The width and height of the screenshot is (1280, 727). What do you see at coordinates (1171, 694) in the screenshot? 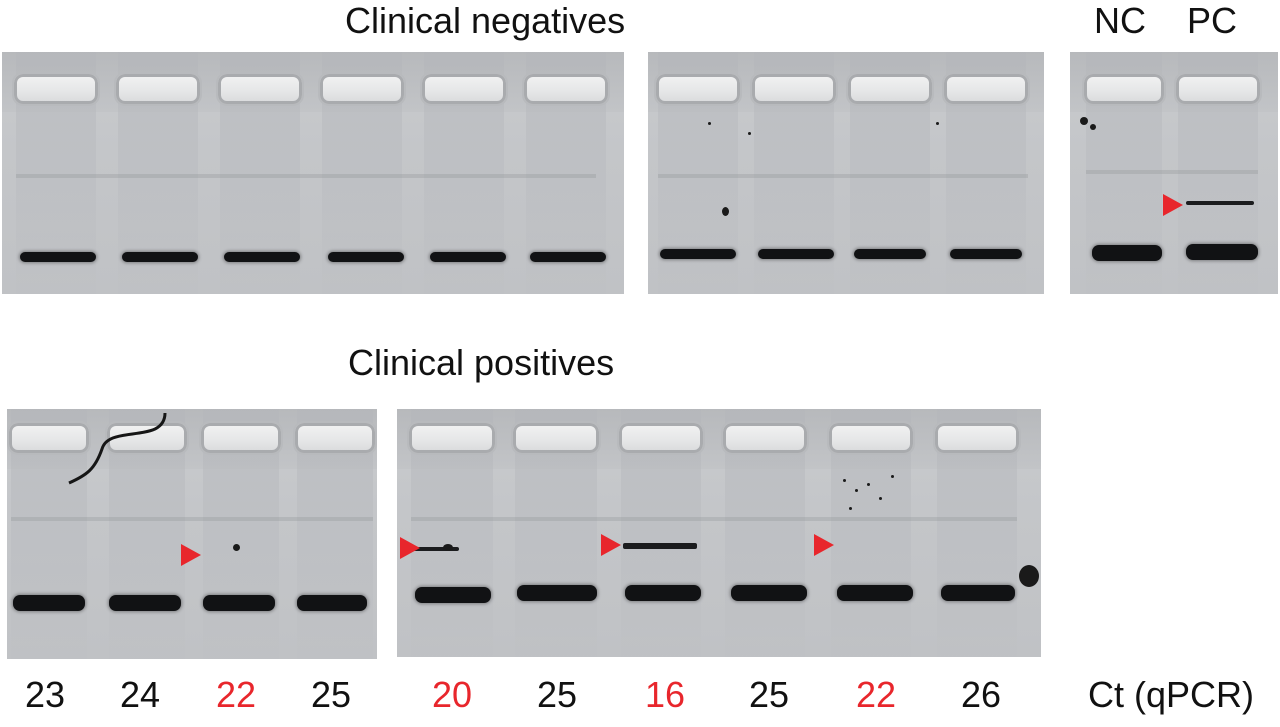
I see `ct-axis-label: Ct (qPCR)` at bounding box center [1171, 694].